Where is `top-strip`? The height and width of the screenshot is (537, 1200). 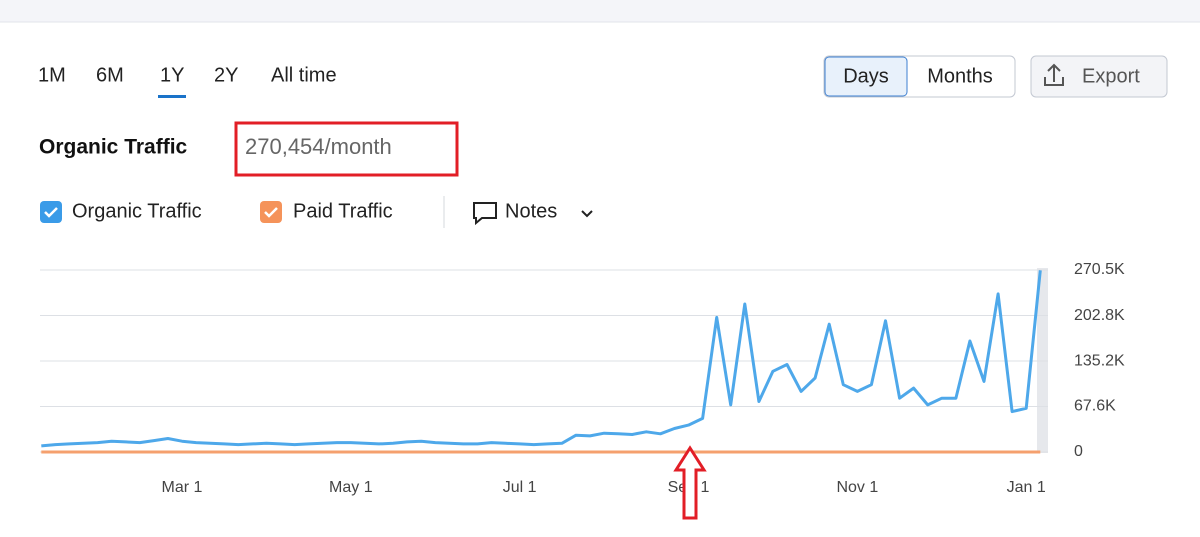
top-strip is located at coordinates (600, 11).